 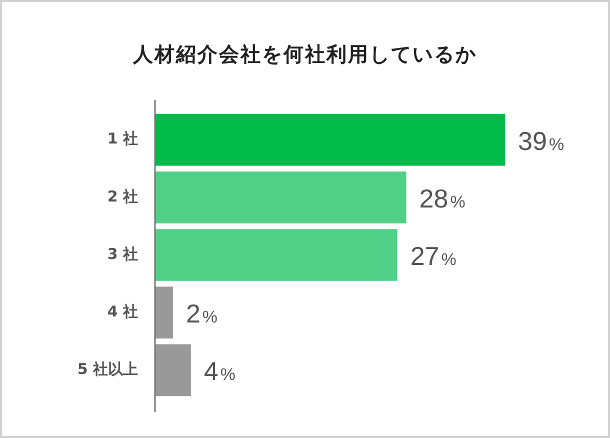 I want to click on data-label: 27%, so click(x=433, y=256).